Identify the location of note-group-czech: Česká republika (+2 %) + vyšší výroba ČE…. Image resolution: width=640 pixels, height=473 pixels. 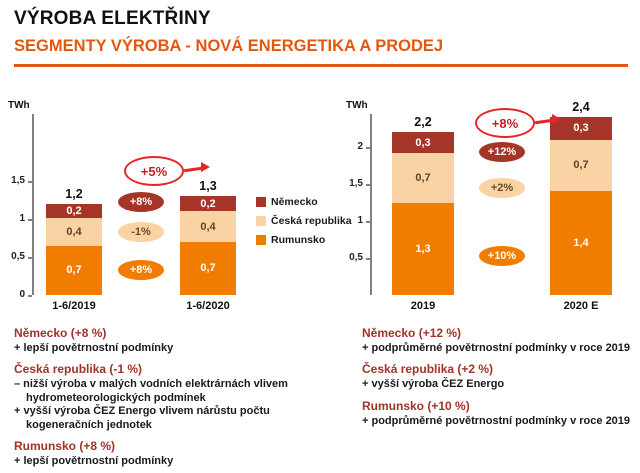
(500, 376).